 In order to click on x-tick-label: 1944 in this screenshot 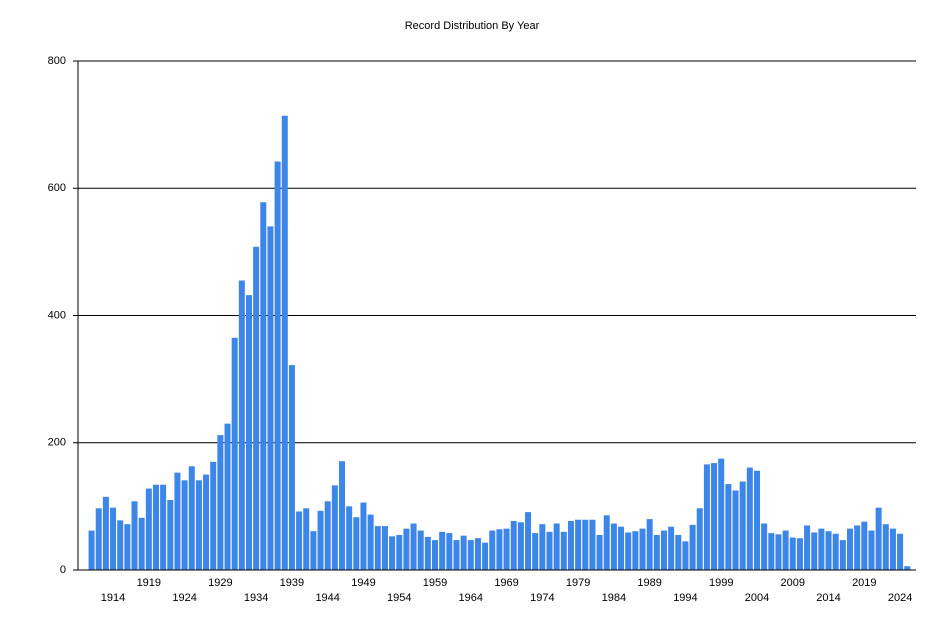, I will do `click(327, 598)`.